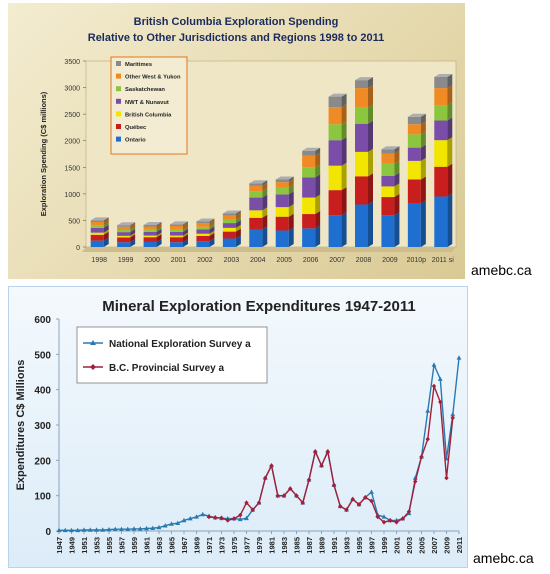 The width and height of the screenshot is (550, 574). I want to click on legend-marker, so click(93, 342).